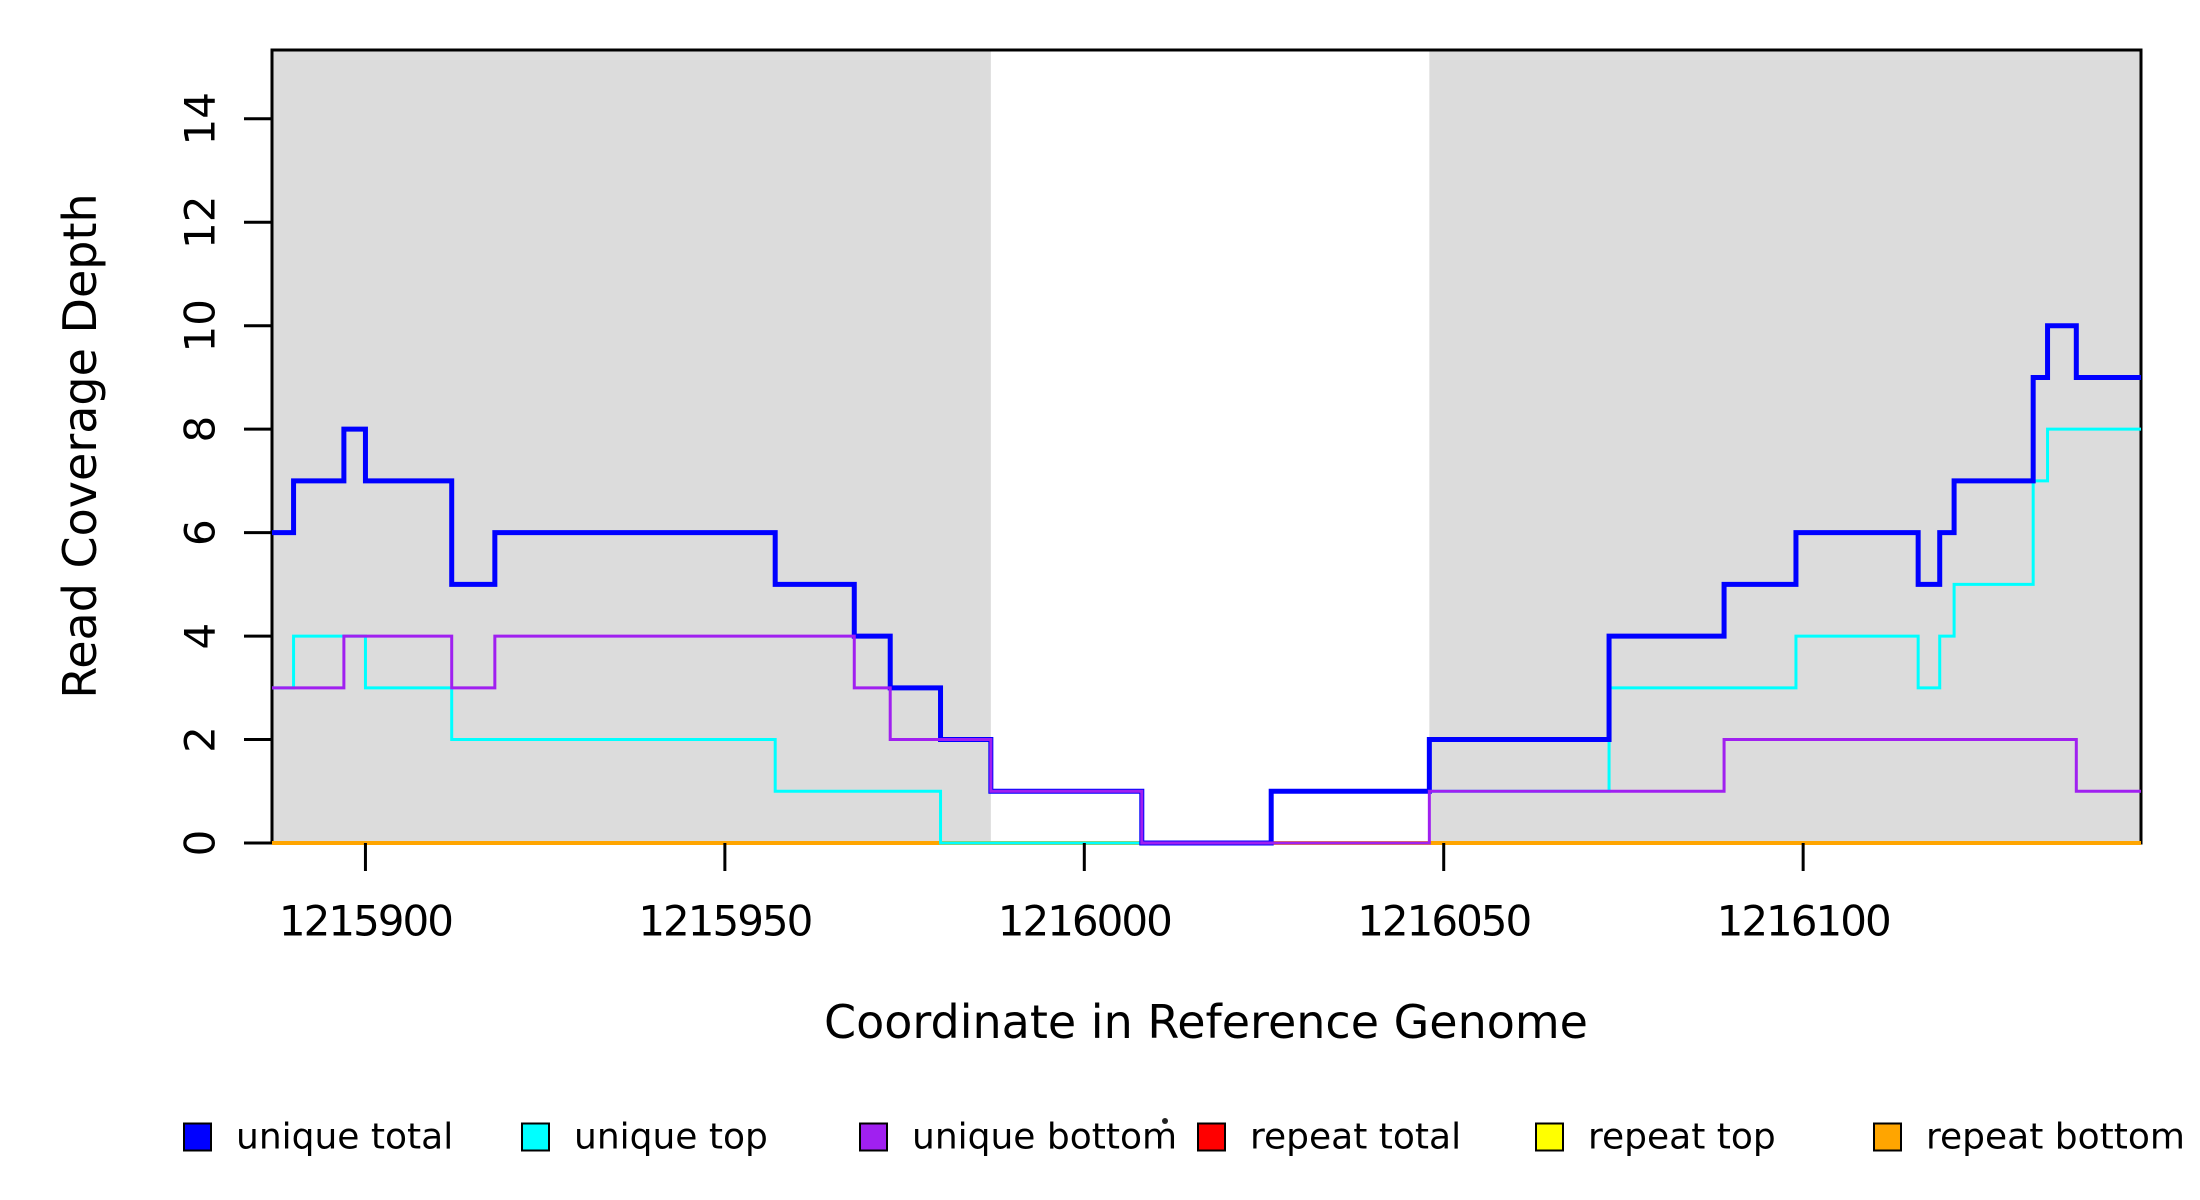 The height and width of the screenshot is (1200, 2200). I want to click on legend-label-repeat-top: repeat top, so click(1682, 1137).